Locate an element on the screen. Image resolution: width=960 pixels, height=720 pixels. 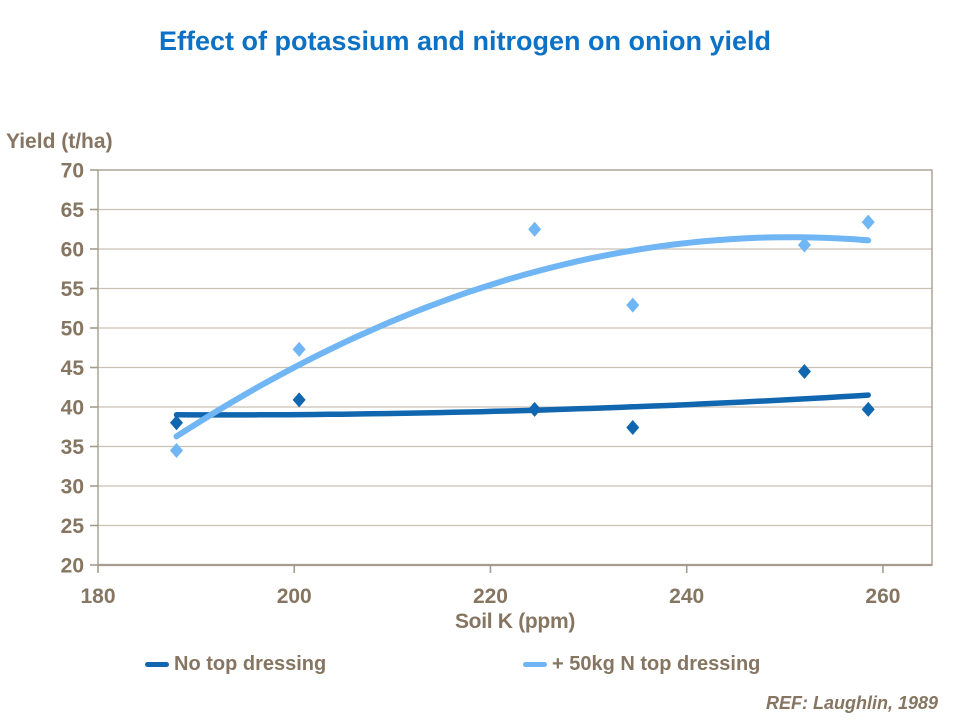
x-tick-label-220: 220 is located at coordinates (490, 596).